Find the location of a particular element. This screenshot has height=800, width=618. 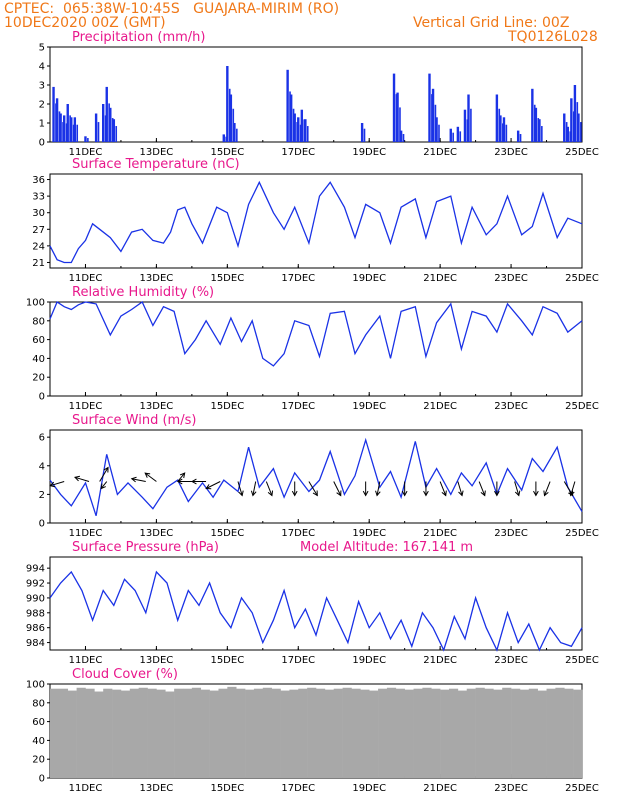

panel-2-ylabel: 60 is located at coordinates (38, 340).